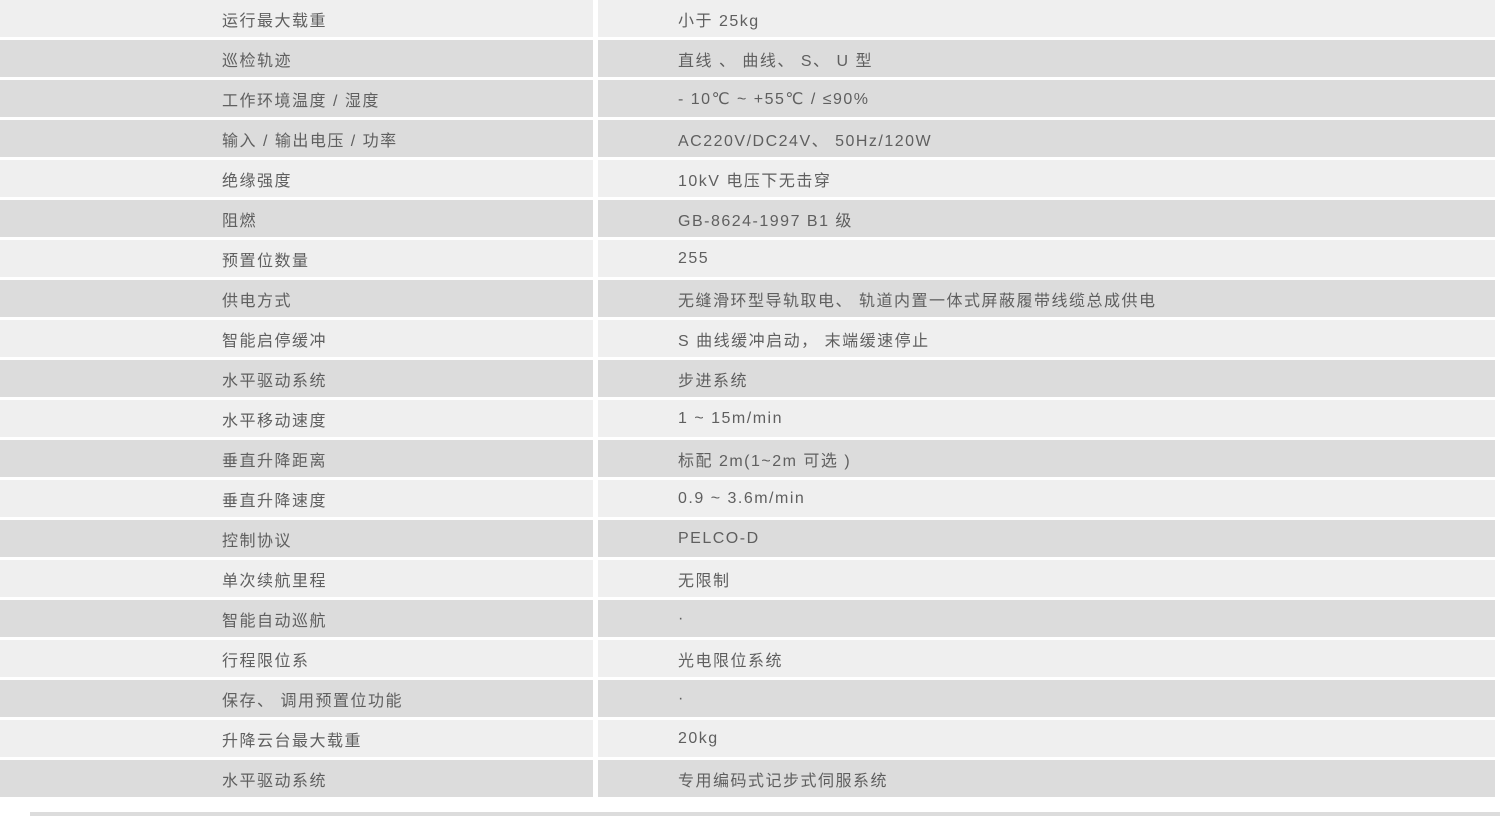 The image size is (1500, 816). Describe the element at coordinates (275, 21) in the screenshot. I see `spec-label: 运行最大载重` at that location.